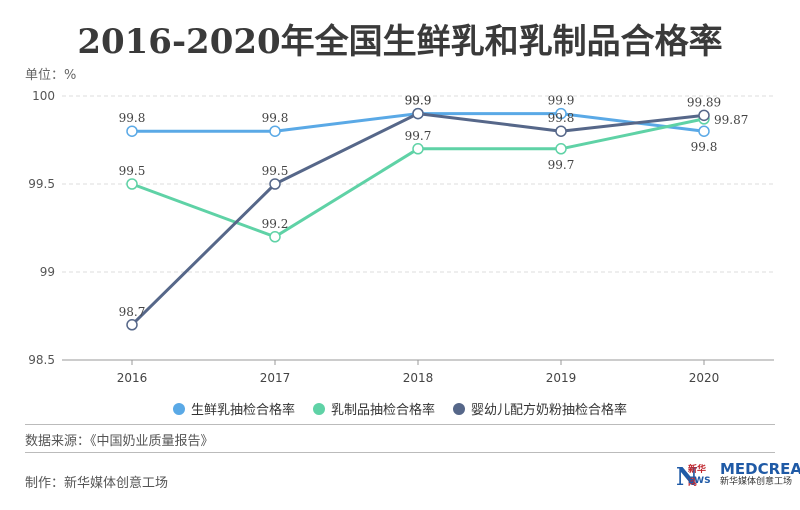  I want to click on xinhua-logo: N 新华网 EWS, so click(695, 474).